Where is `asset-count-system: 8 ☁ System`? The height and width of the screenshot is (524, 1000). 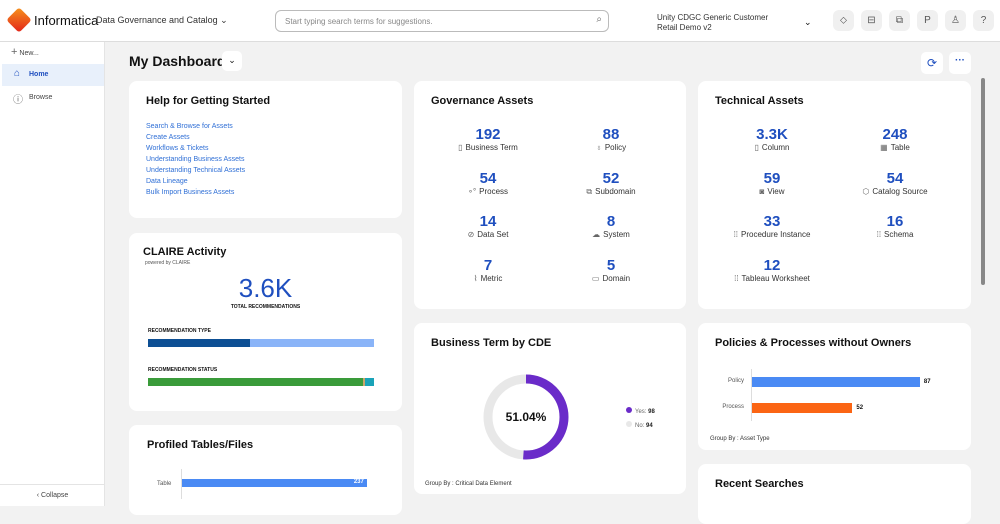 asset-count-system: 8 ☁ System is located at coordinates (611, 226).